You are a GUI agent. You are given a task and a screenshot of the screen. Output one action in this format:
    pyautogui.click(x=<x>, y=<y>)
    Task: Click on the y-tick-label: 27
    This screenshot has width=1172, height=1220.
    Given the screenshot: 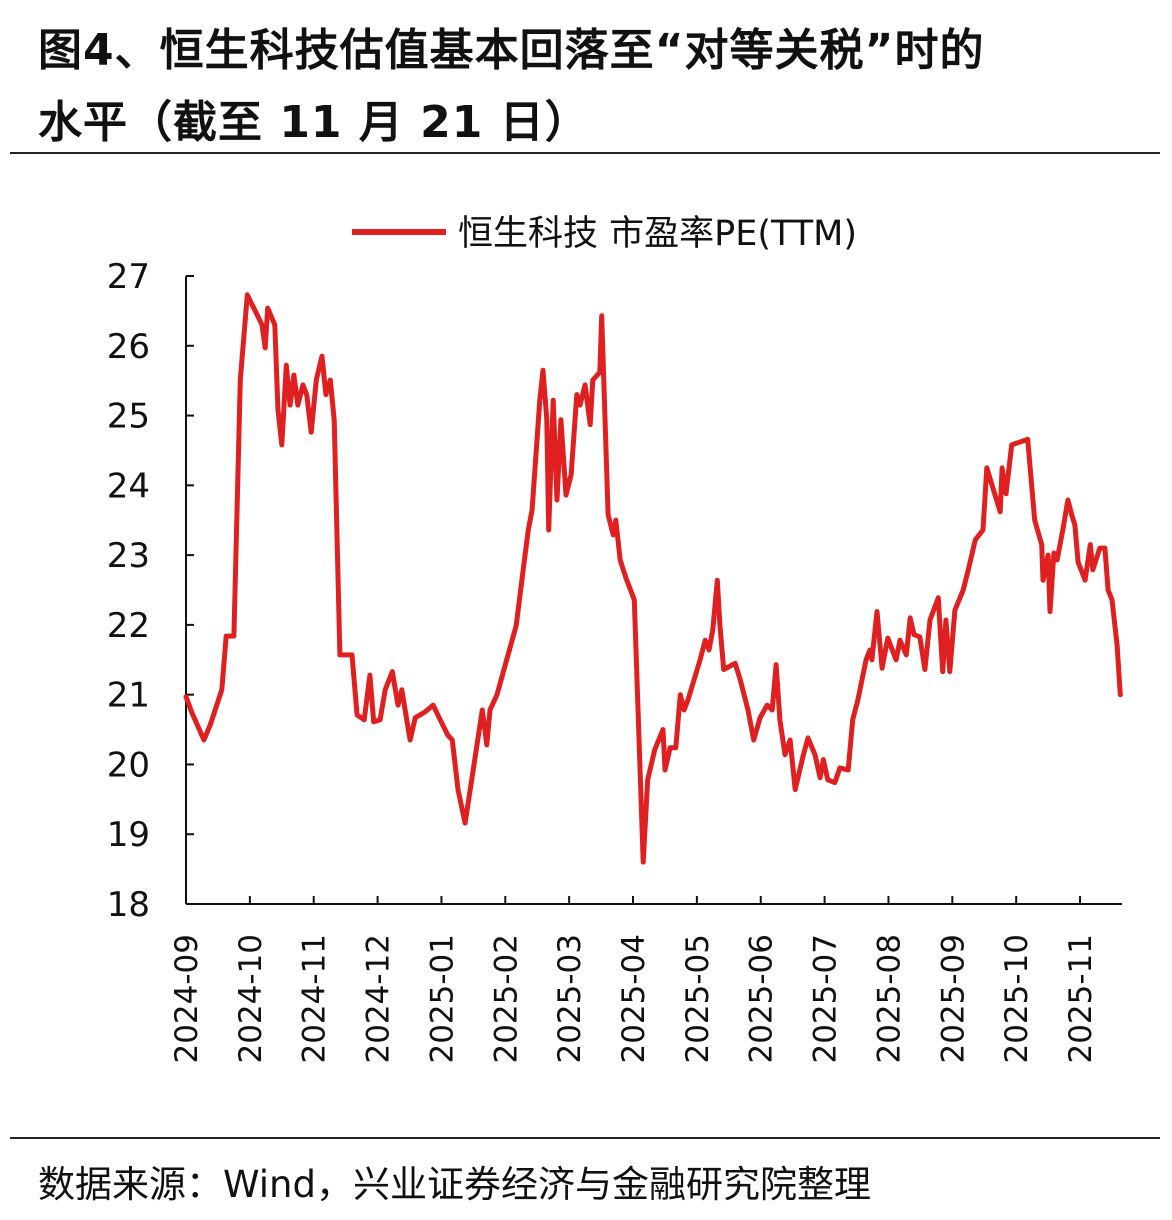 What is the action you would take?
    pyautogui.click(x=128, y=277)
    